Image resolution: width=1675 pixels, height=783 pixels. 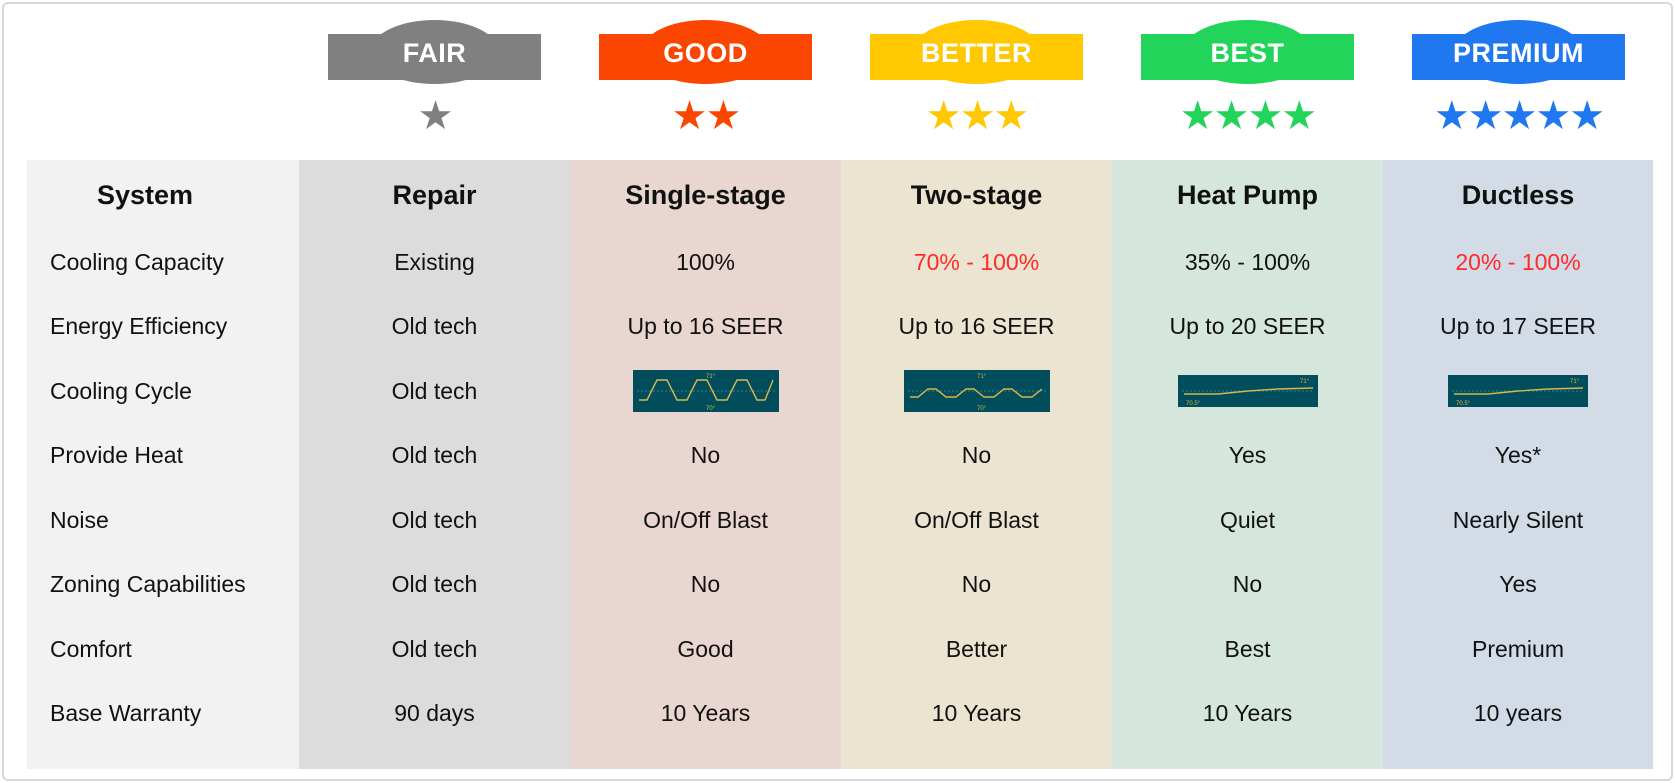 I want to click on cell-cooling-capacity: 70% - 100%, so click(x=976, y=261).